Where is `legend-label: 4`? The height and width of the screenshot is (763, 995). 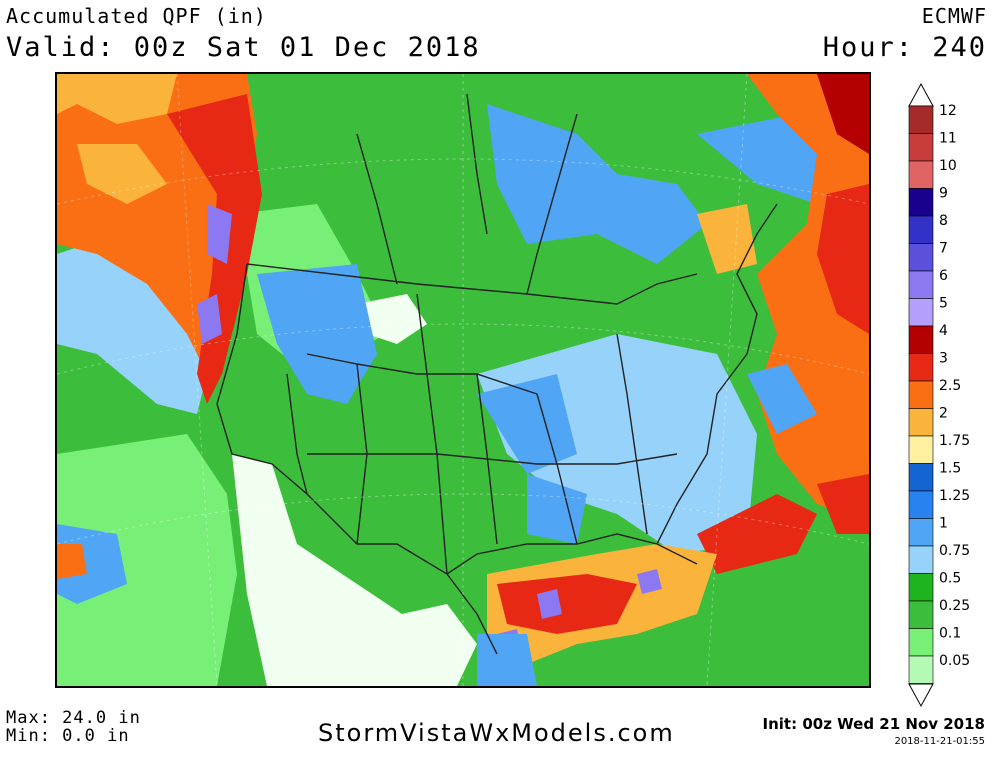 legend-label: 4 is located at coordinates (943, 331).